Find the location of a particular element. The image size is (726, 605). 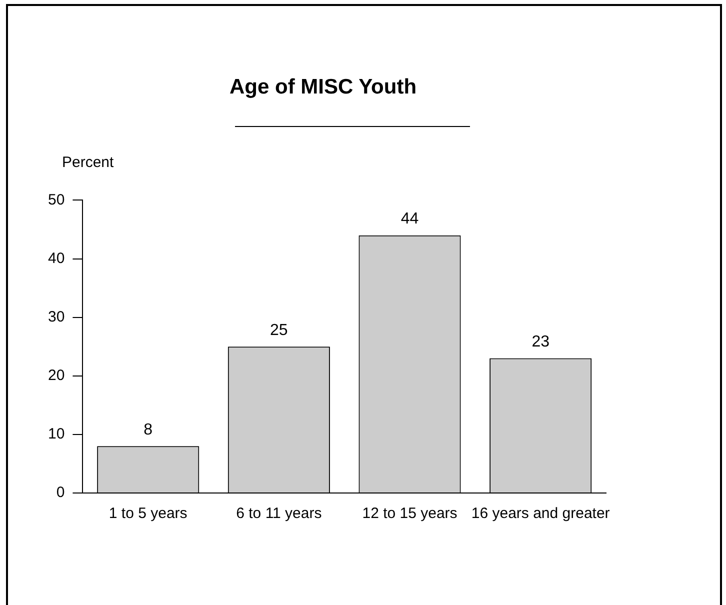

x-tick-label: 1 to 5 years is located at coordinates (148, 513).